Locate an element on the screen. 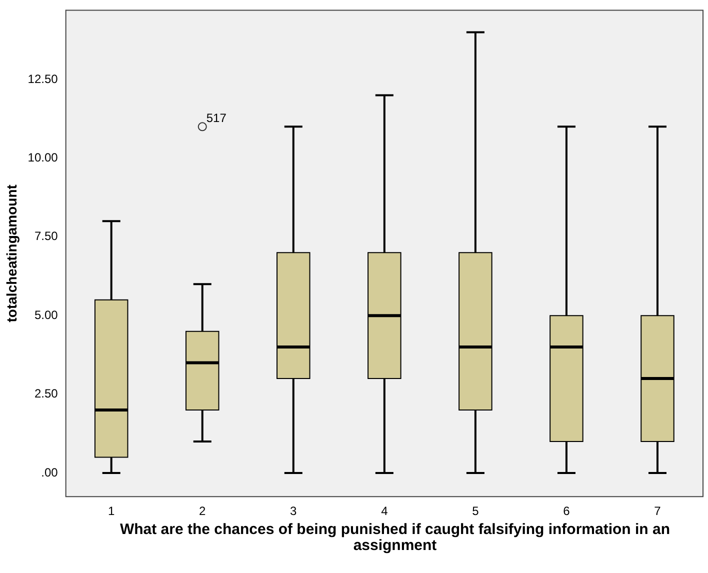 This screenshot has height=573, width=708. y-tick-label: 5.00 is located at coordinates (46, 315).